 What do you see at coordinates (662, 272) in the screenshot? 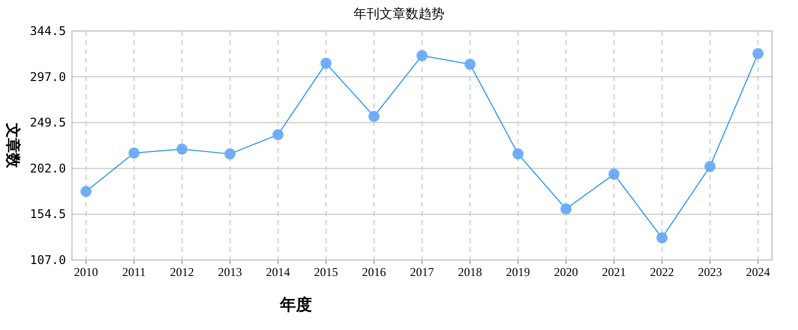
I see `x-tick-label: 2022` at bounding box center [662, 272].